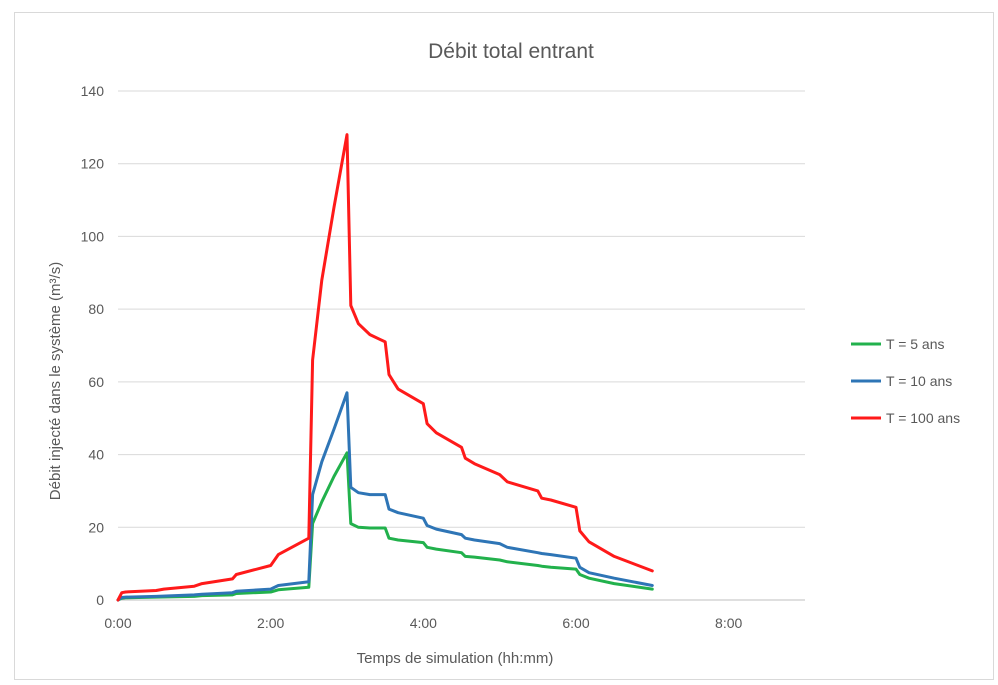 The height and width of the screenshot is (685, 998). Describe the element at coordinates (93, 345) in the screenshot. I see `y-tick-labels: 0 20 40 60 80 100 120 140` at that location.